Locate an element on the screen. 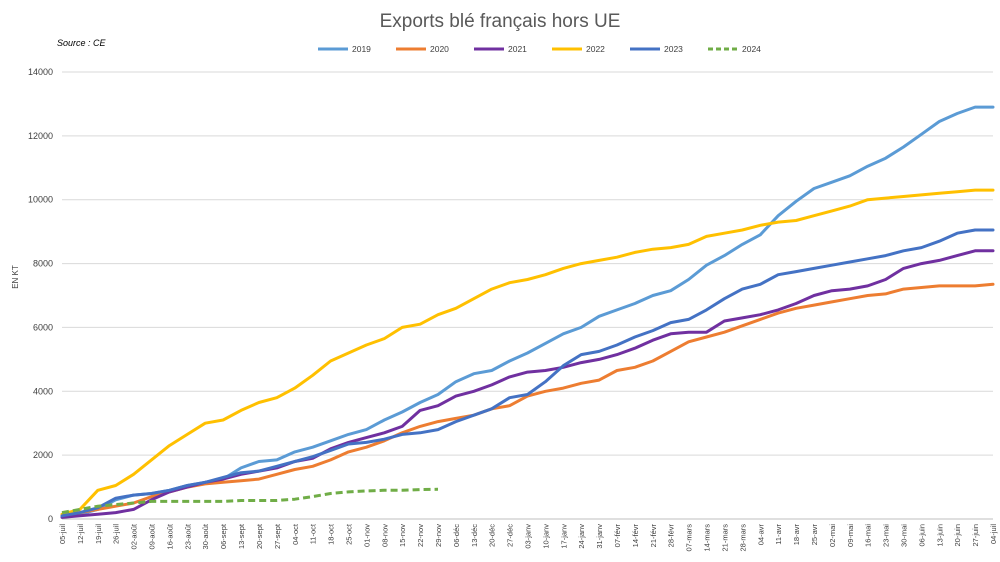 This screenshot has height=562, width=1000. x-tick-label: 28-févr is located at coordinates (671, 535).